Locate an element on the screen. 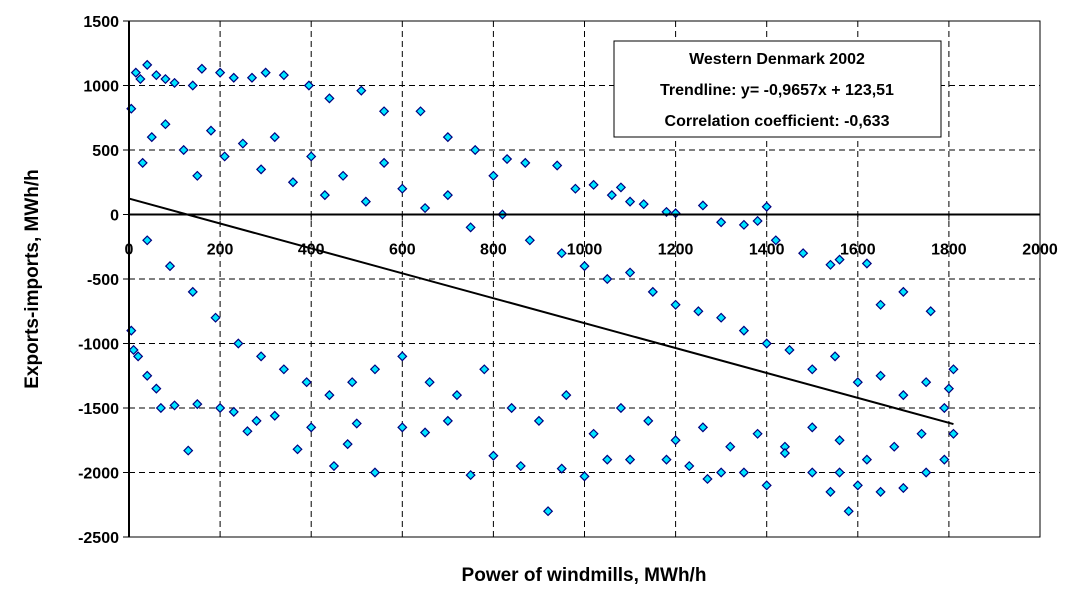 Image resolution: width=1065 pixels, height=599 pixels. legend-line-3: Correlation coefficient: -0,633 is located at coordinates (777, 121).